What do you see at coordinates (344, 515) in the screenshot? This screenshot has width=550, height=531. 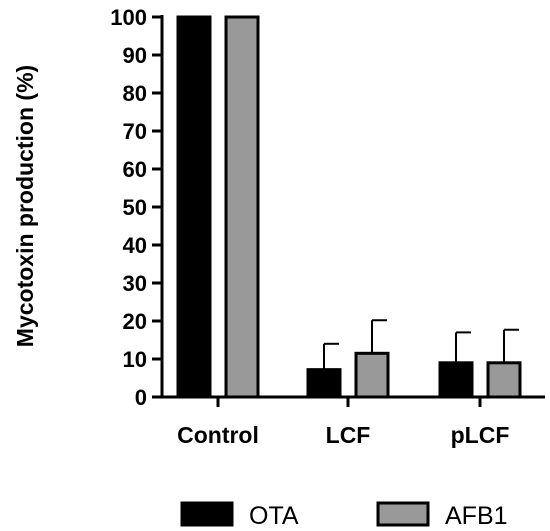 I see `legend: OTA AFB1` at bounding box center [344, 515].